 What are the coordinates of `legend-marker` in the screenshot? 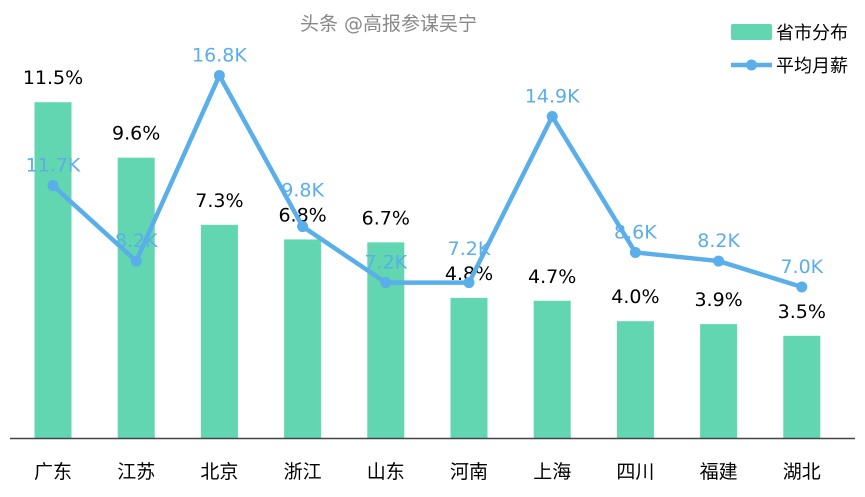 It's located at (751, 65).